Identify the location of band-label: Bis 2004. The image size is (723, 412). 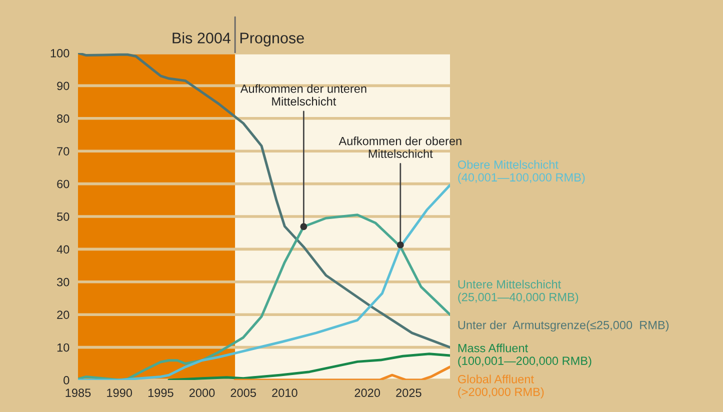
(201, 38).